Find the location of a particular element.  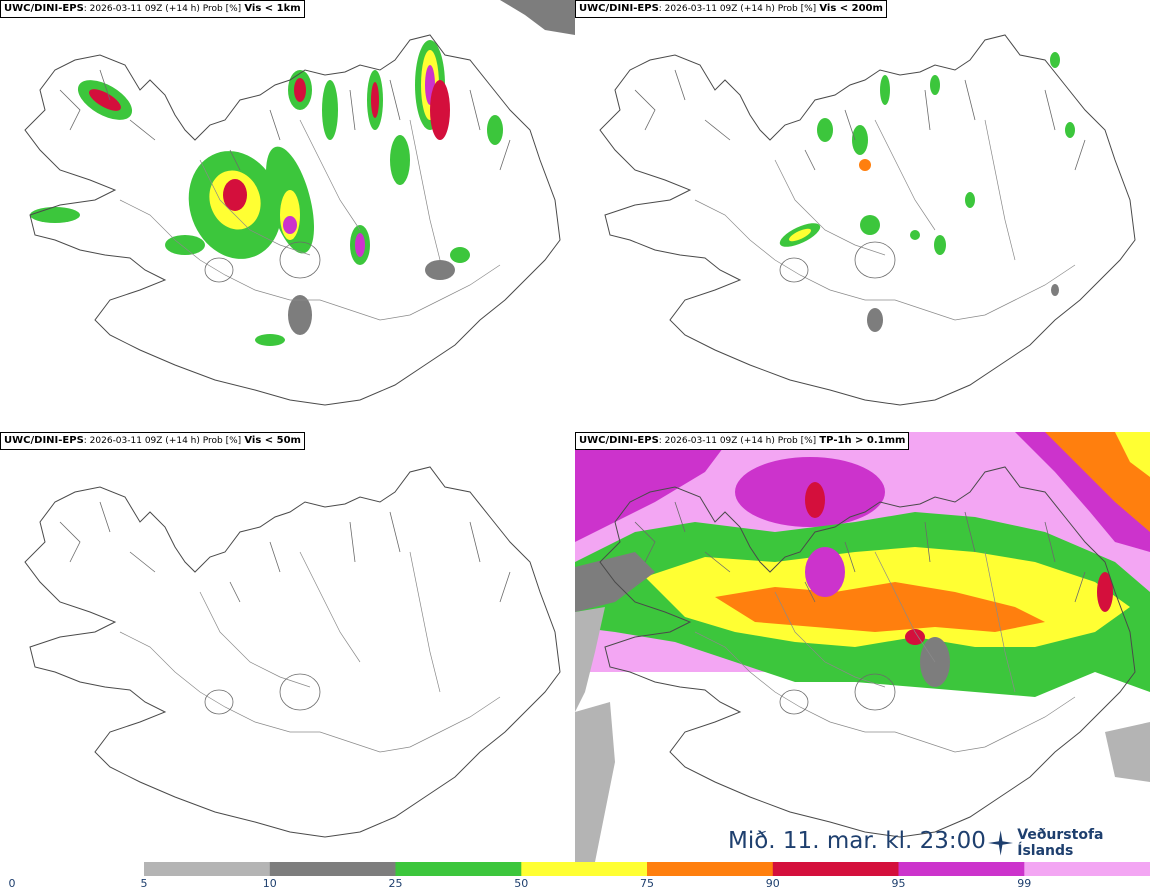

colorbar-tick-label: 0 is located at coordinates (12, 883).